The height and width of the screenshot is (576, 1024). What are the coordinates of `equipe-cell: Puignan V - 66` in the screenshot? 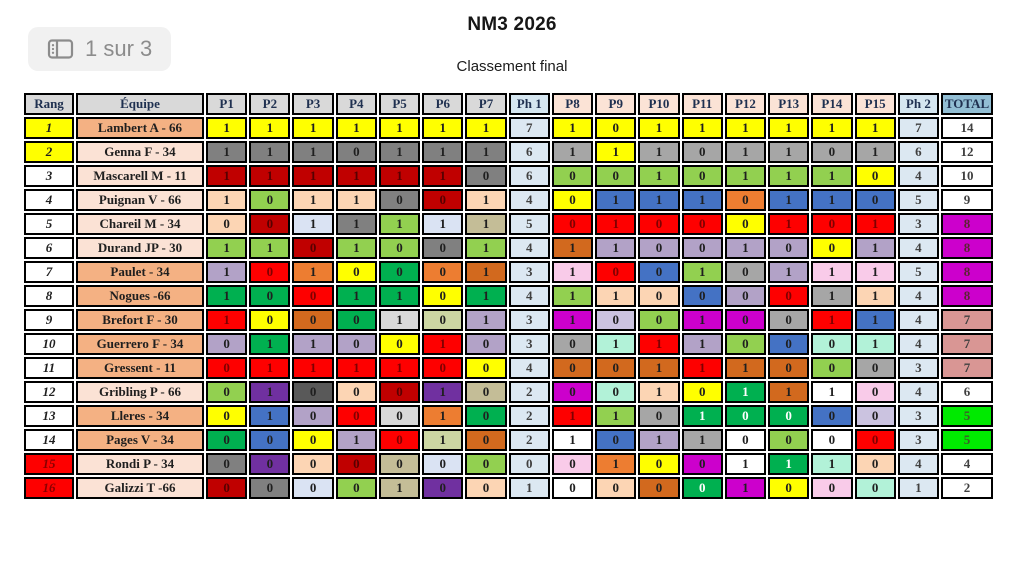 It's located at (140, 200).